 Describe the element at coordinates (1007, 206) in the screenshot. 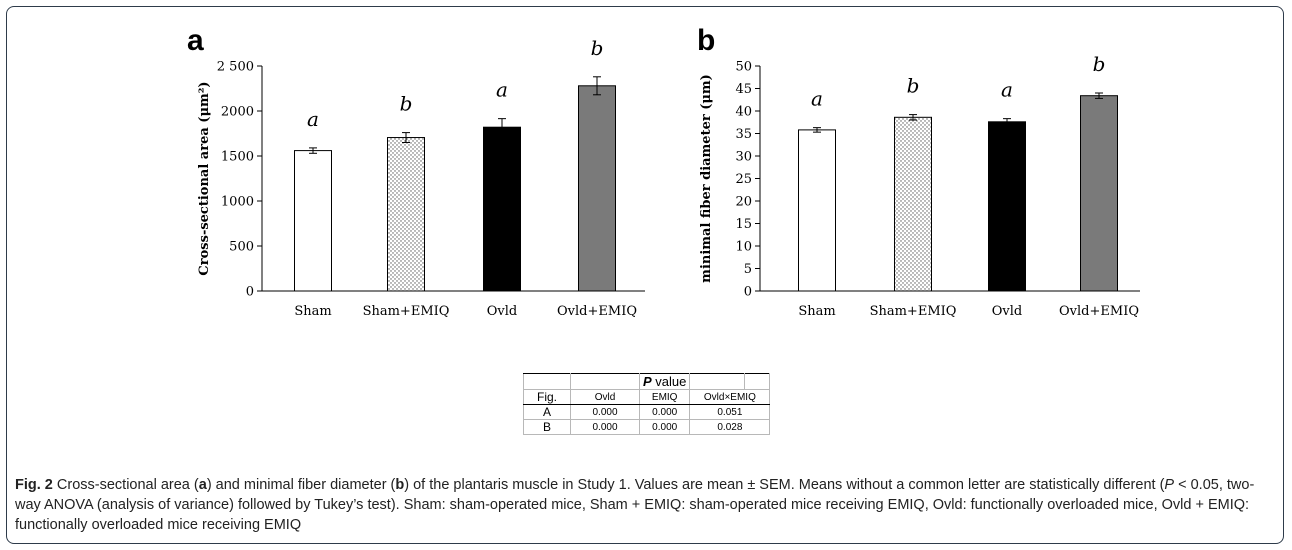

I see `bar-ovld` at that location.